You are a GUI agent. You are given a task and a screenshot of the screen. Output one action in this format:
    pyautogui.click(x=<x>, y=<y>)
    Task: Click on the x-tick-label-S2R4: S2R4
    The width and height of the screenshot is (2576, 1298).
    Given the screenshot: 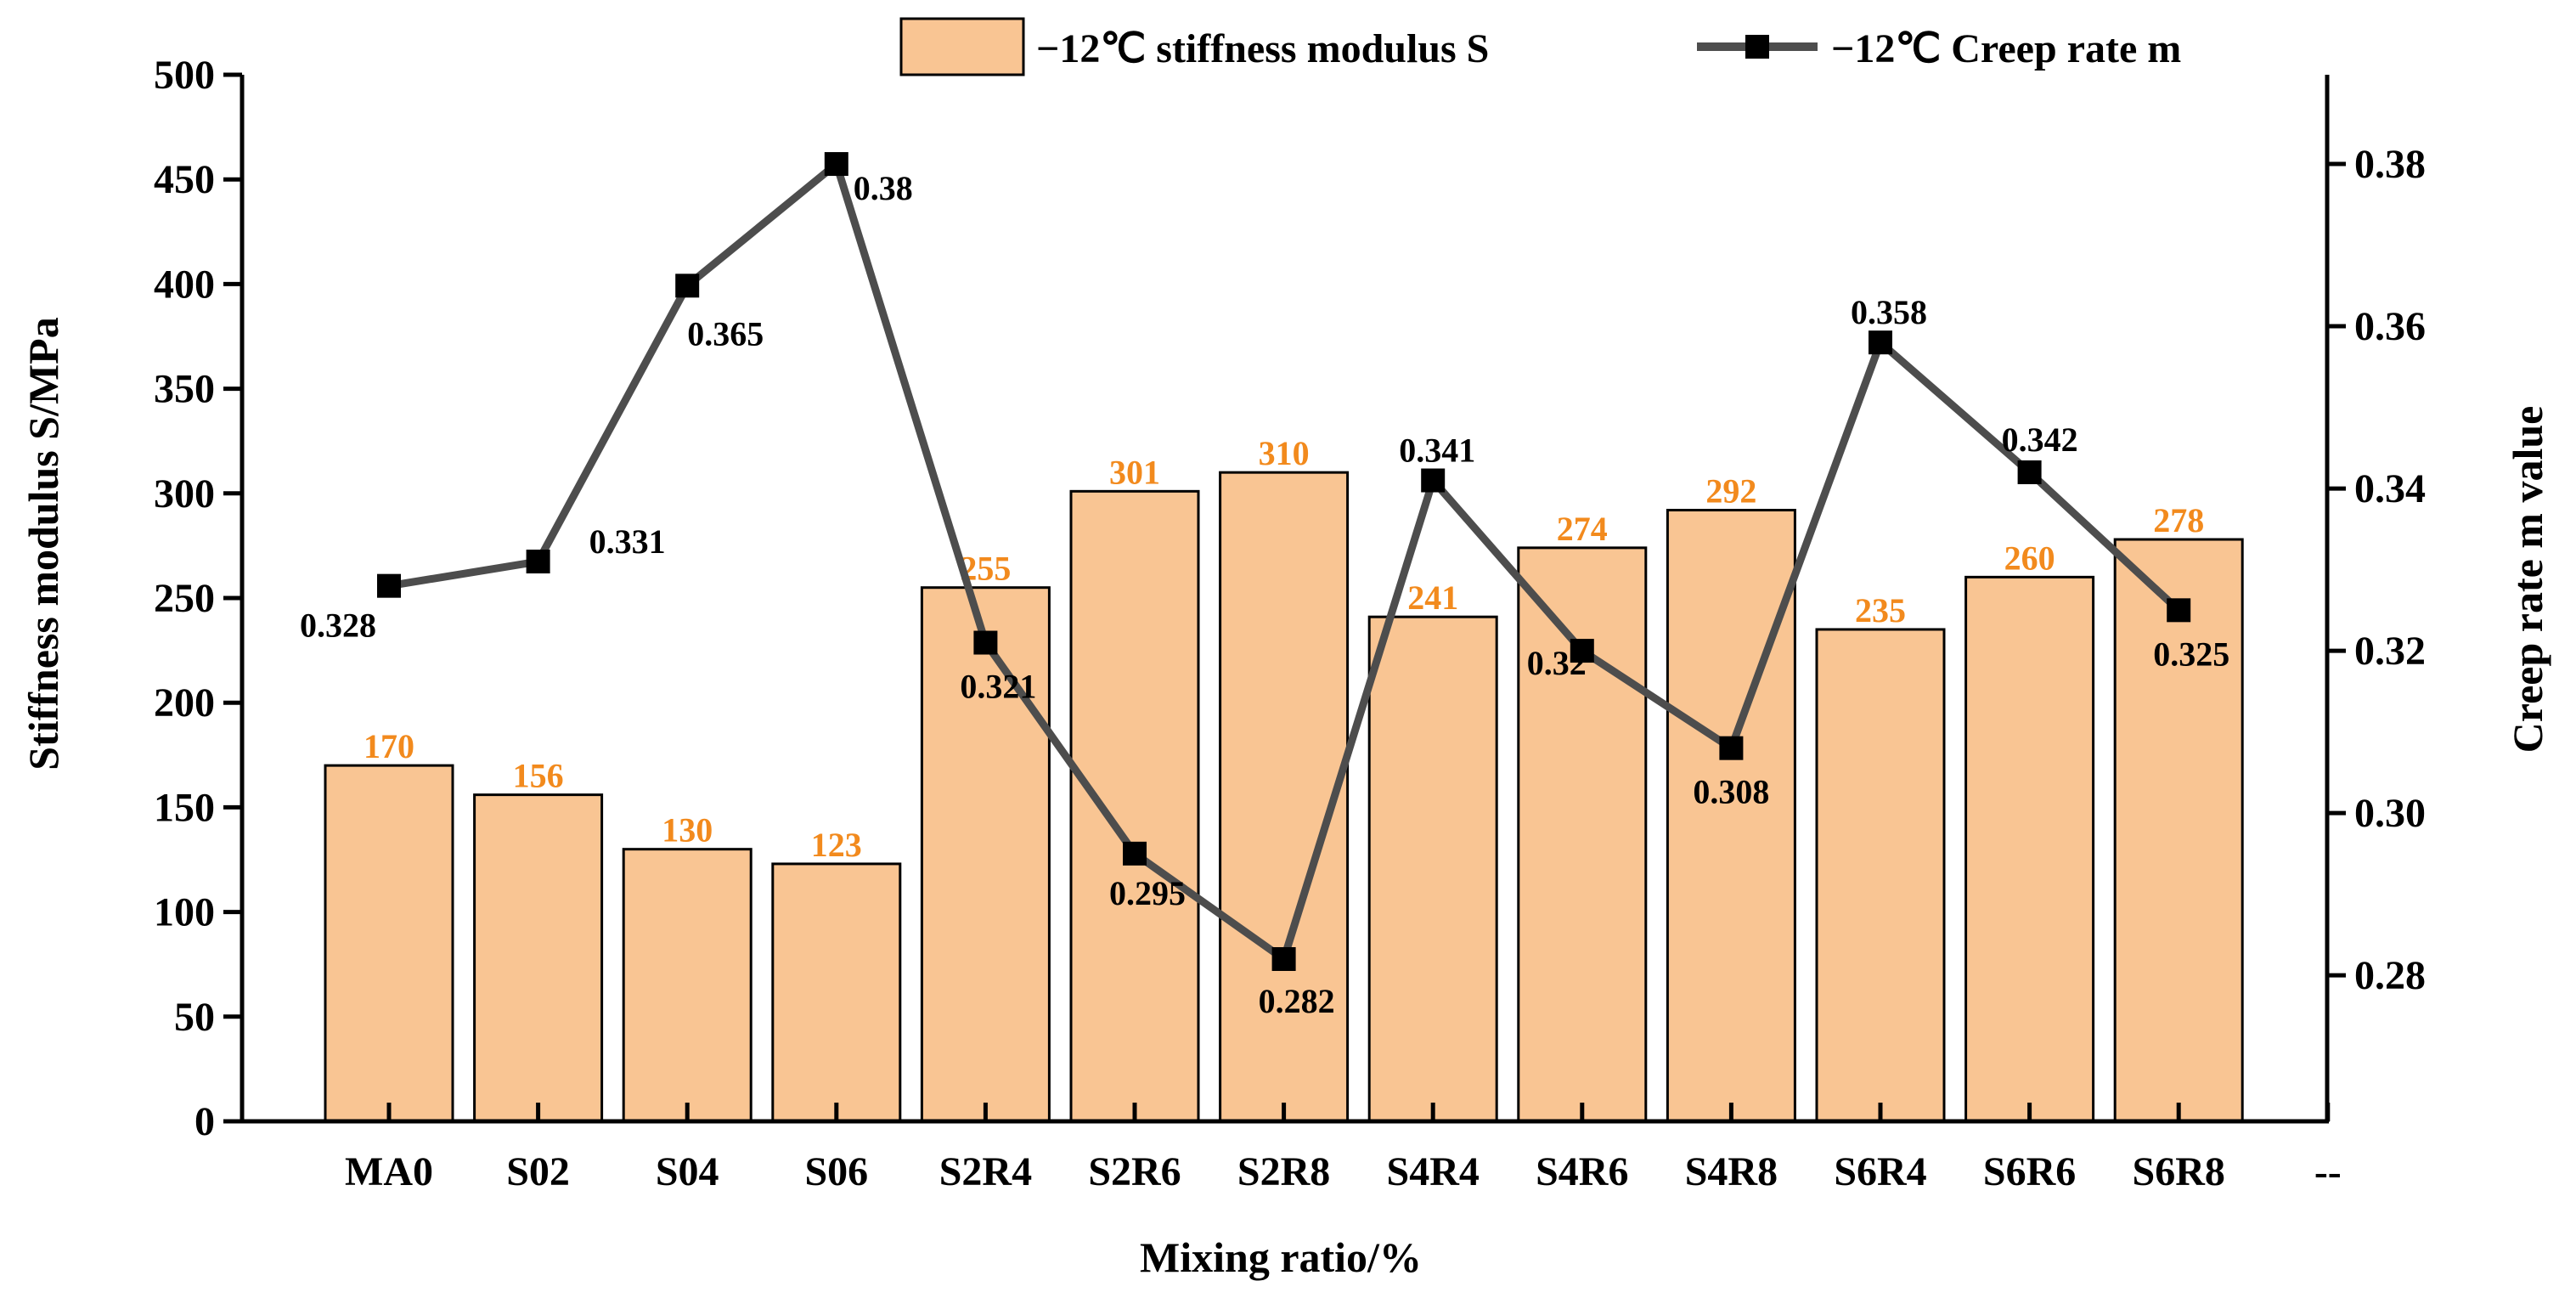 What is the action you would take?
    pyautogui.click(x=985, y=1172)
    